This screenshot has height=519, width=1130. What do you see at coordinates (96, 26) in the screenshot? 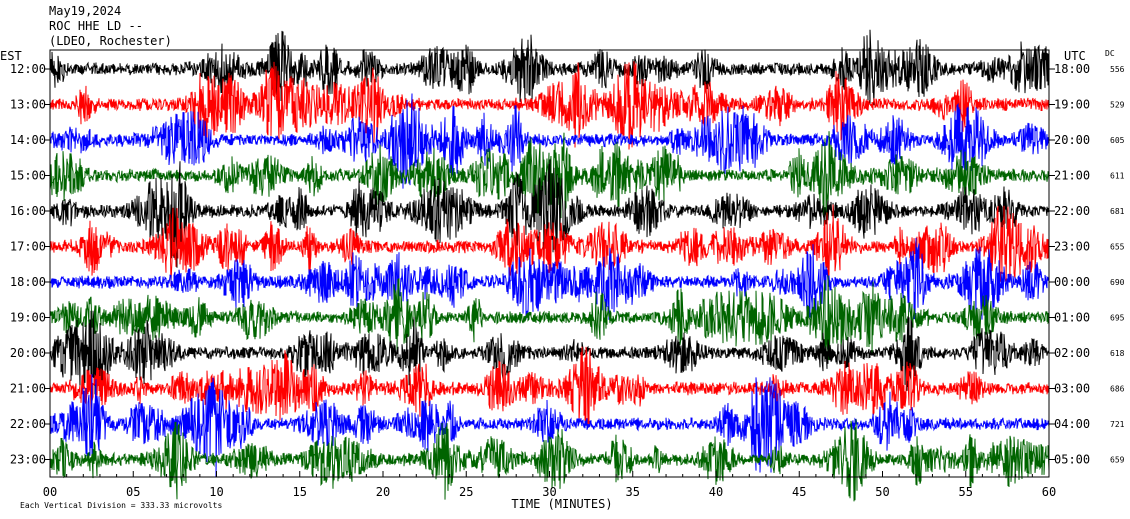
I see `header-station: ROC HHE LD --` at bounding box center [96, 26].